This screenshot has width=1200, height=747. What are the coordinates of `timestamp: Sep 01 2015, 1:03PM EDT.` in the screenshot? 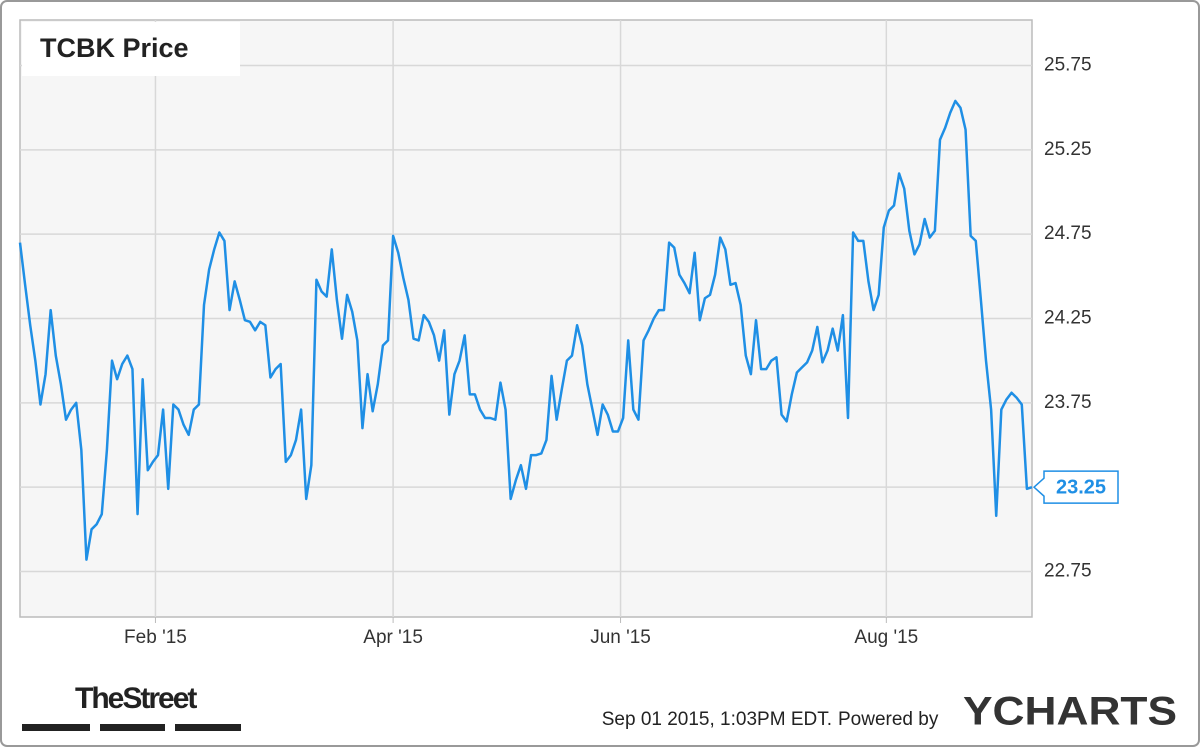 It's located at (717, 719).